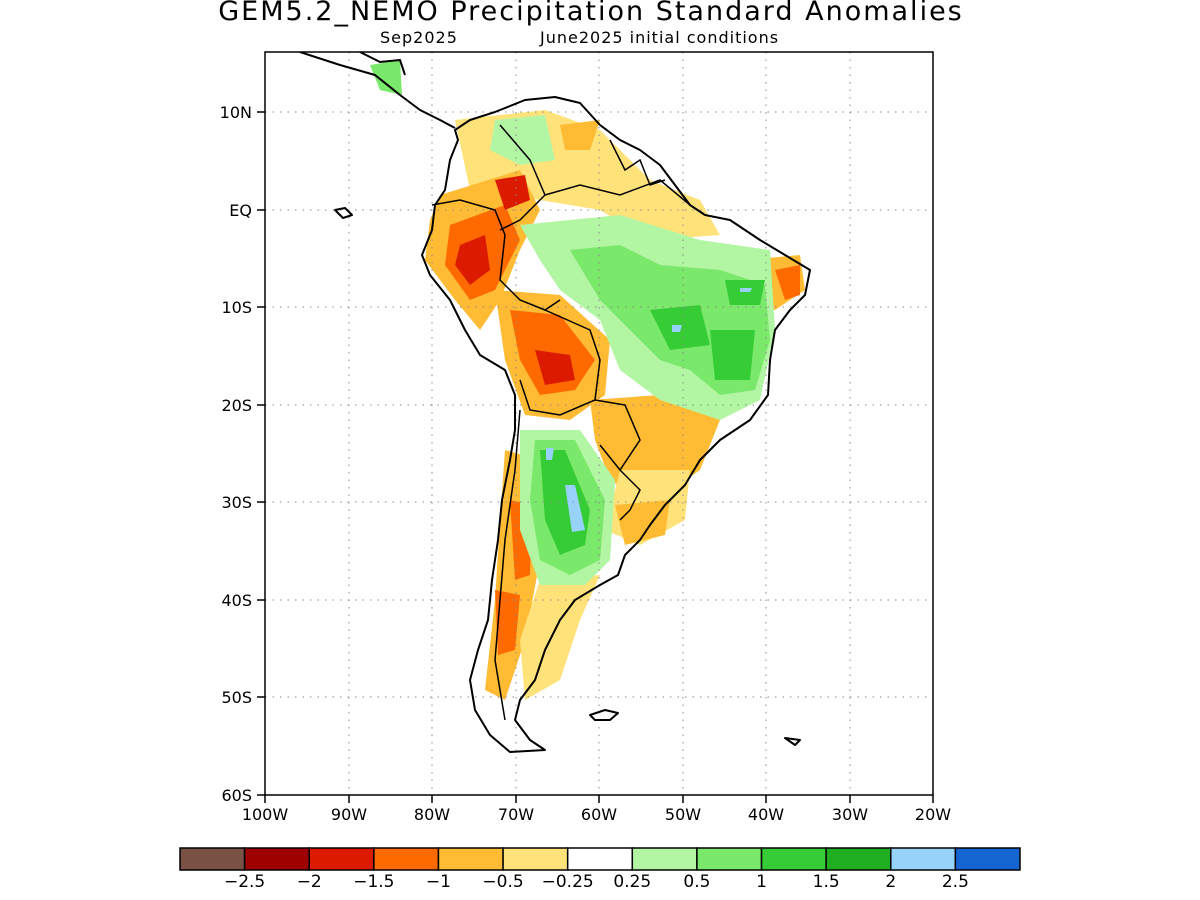 The image size is (1200, 900). I want to click on border-guianas, so click(637, 162).